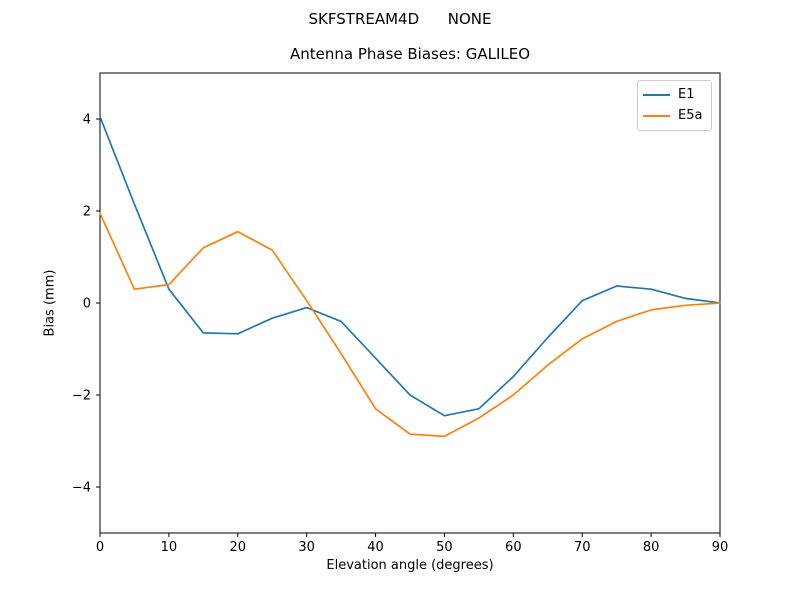  What do you see at coordinates (513, 547) in the screenshot?
I see `x-tick-label: 60` at bounding box center [513, 547].